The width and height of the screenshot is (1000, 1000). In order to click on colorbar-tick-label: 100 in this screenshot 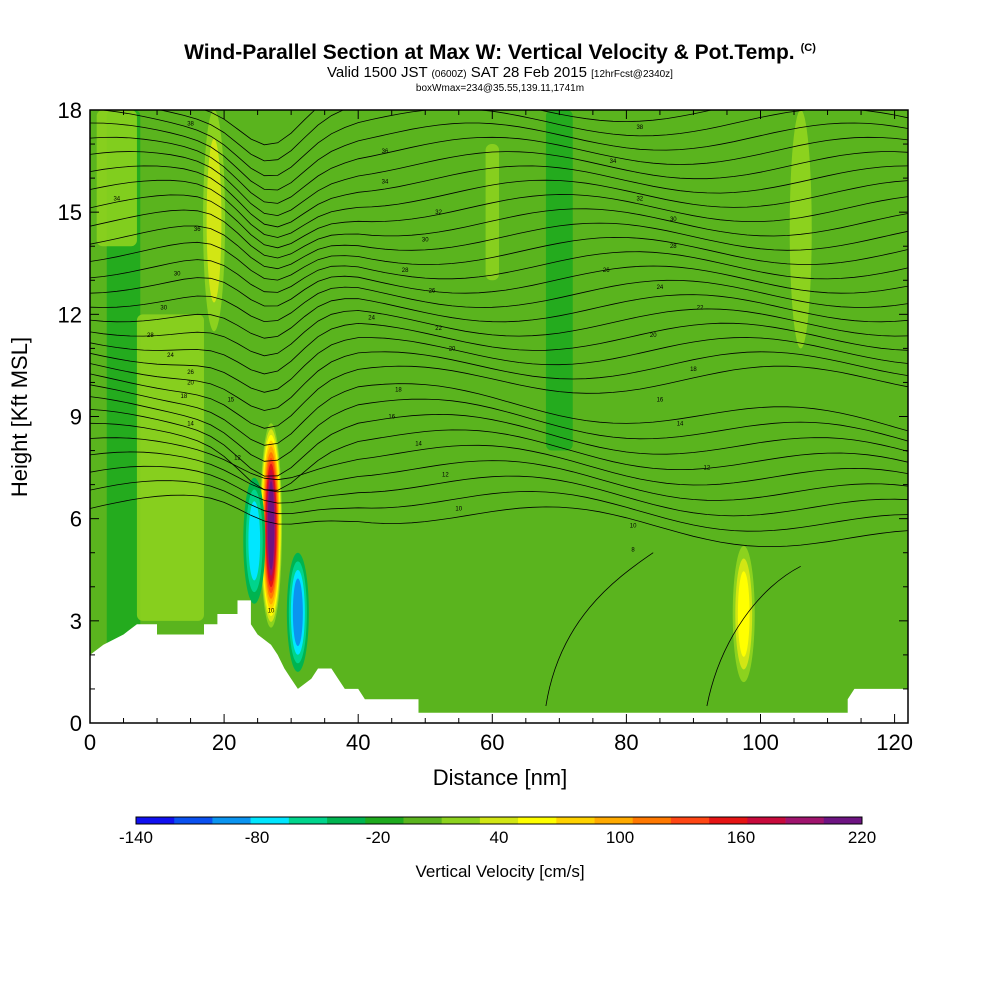, I will do `click(620, 837)`.